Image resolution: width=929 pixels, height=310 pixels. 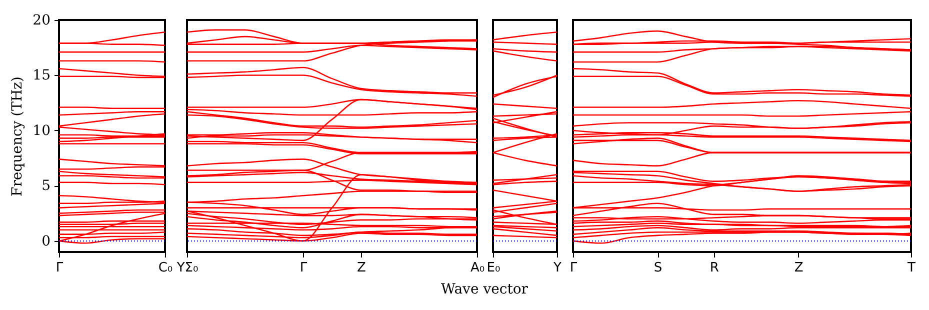 What do you see at coordinates (911, 268) in the screenshot?
I see `x-tick-label: T` at bounding box center [911, 268].